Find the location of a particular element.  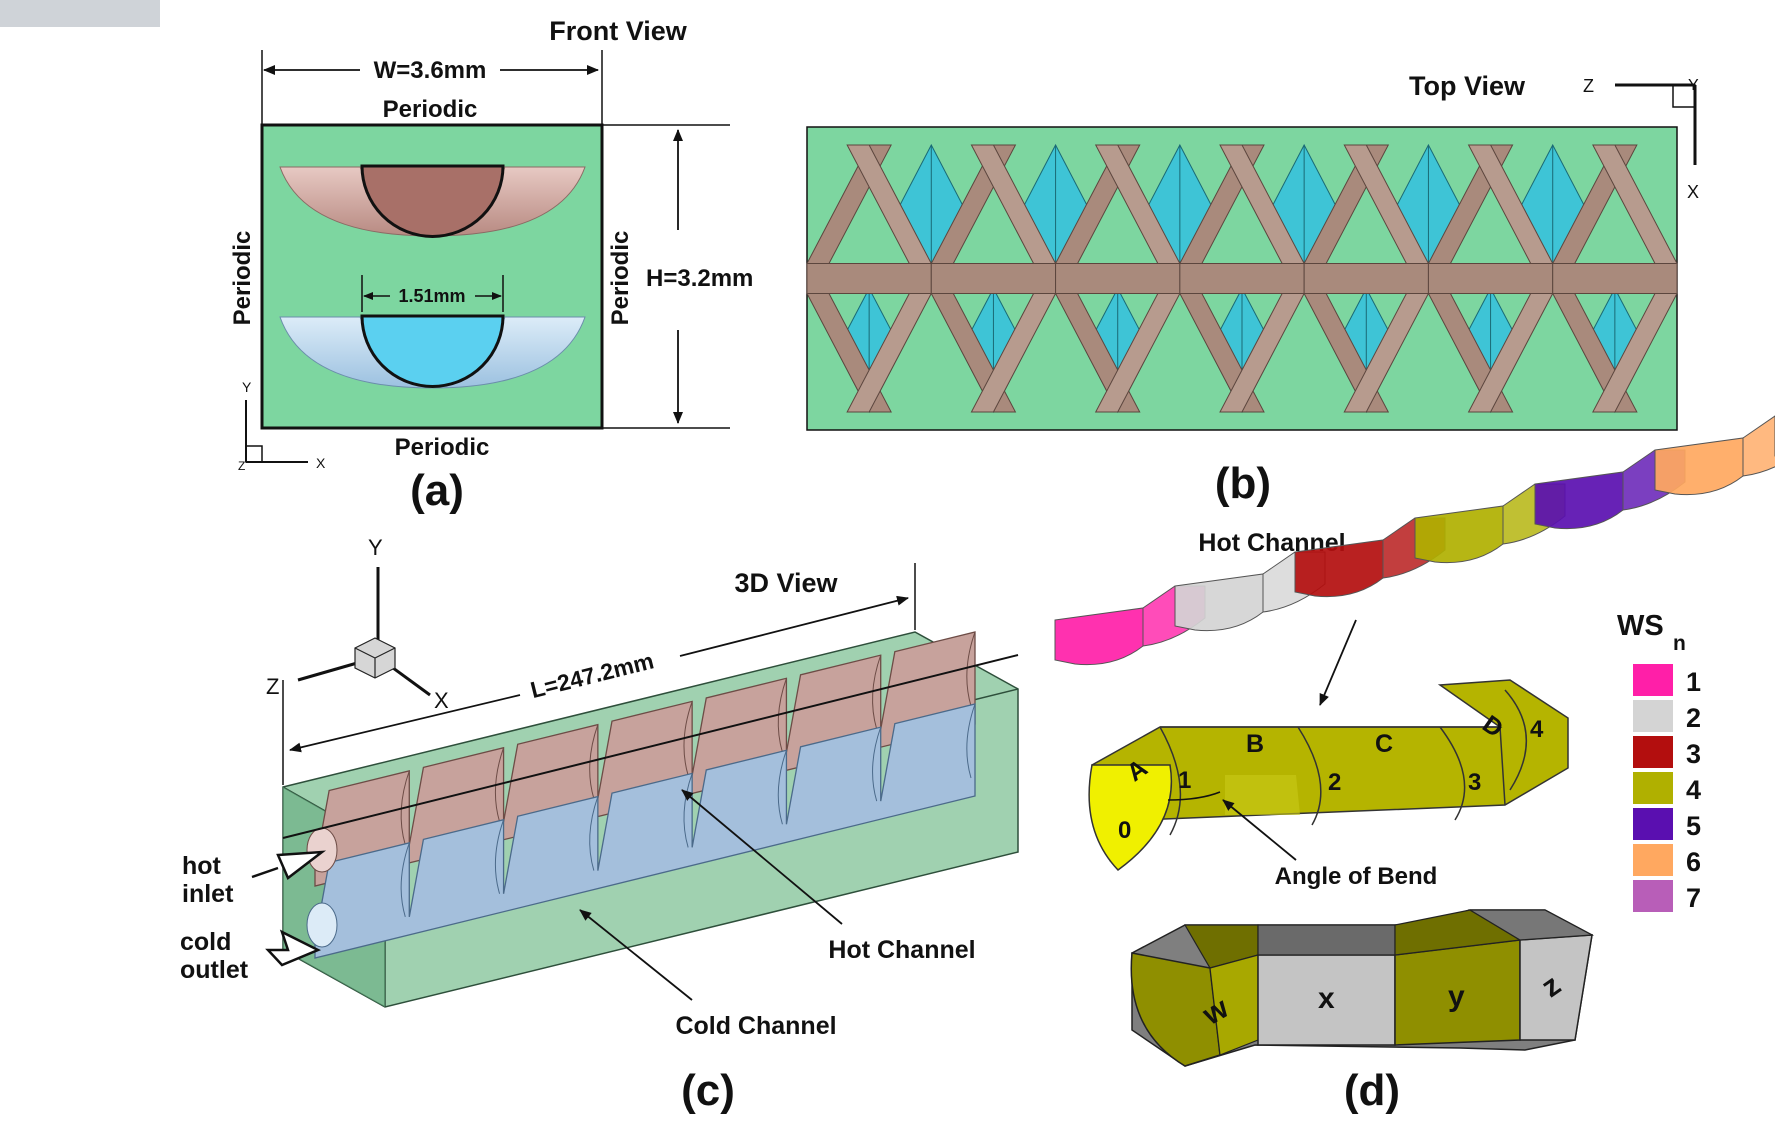

point-label-0: 0 is located at coordinates (1124, 830).